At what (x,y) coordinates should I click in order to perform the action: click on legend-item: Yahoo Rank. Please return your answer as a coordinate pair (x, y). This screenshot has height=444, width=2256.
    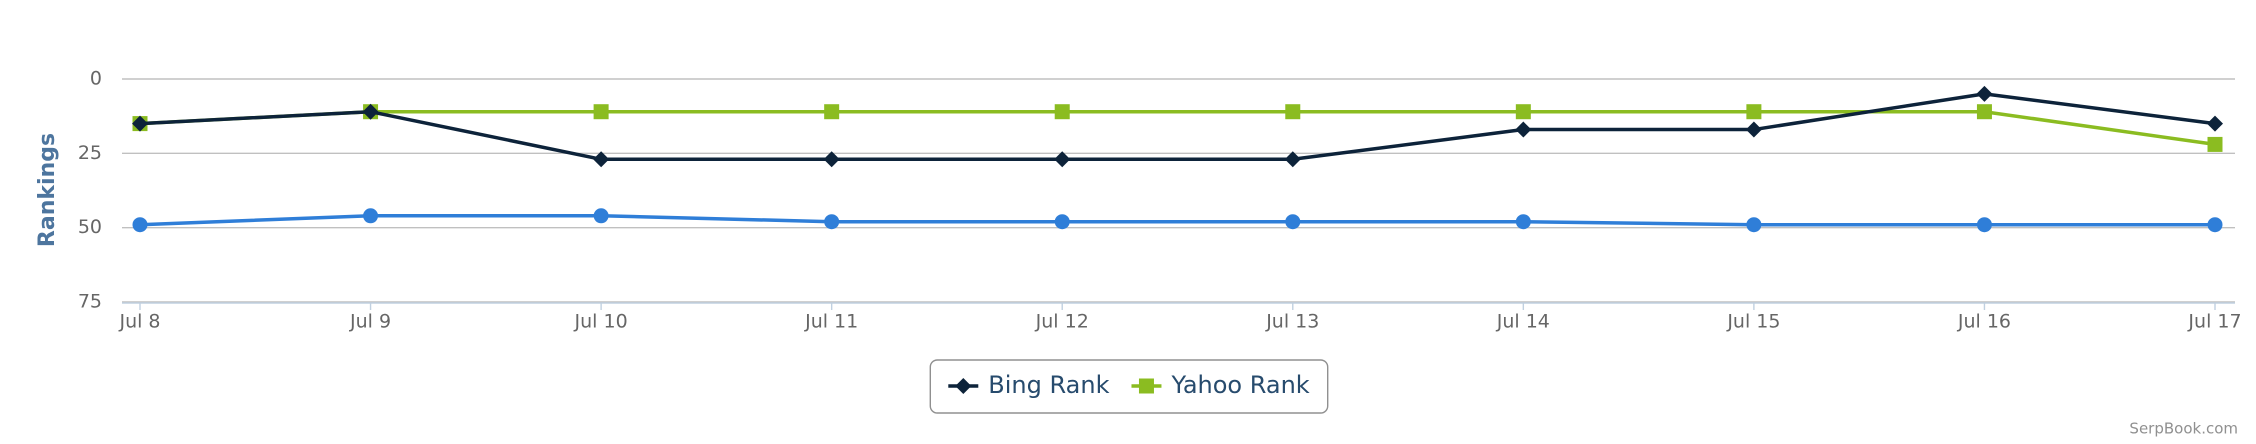
    Looking at the image, I should click on (1220, 385).